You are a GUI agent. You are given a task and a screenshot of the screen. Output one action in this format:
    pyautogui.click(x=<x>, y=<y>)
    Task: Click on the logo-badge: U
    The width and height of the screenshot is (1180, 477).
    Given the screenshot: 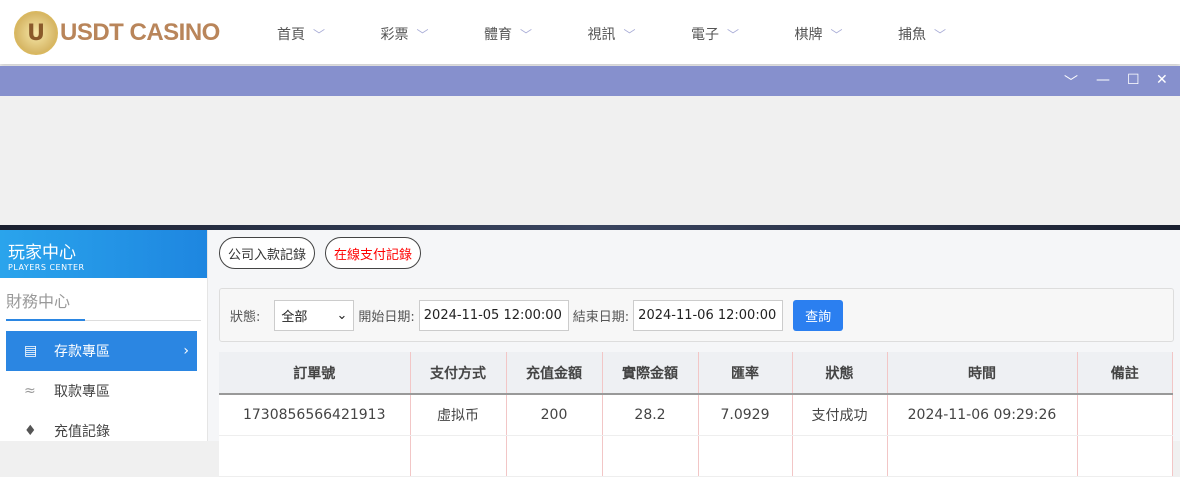 What is the action you would take?
    pyautogui.click(x=36, y=33)
    